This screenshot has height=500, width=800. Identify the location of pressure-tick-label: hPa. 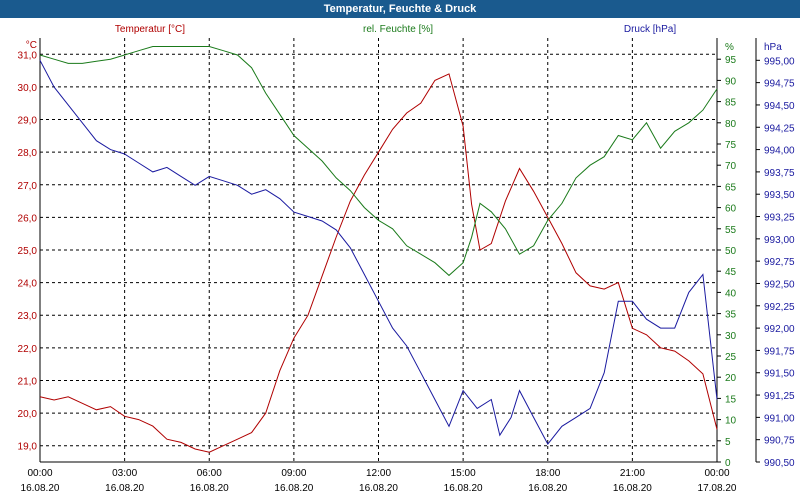
(773, 47).